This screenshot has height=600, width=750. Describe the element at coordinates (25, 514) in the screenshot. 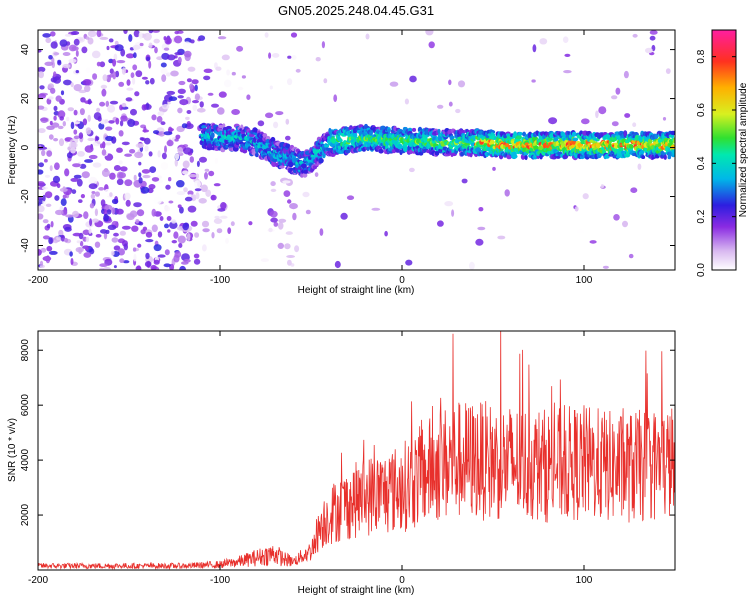

I see `y-tick-label: 2000` at that location.